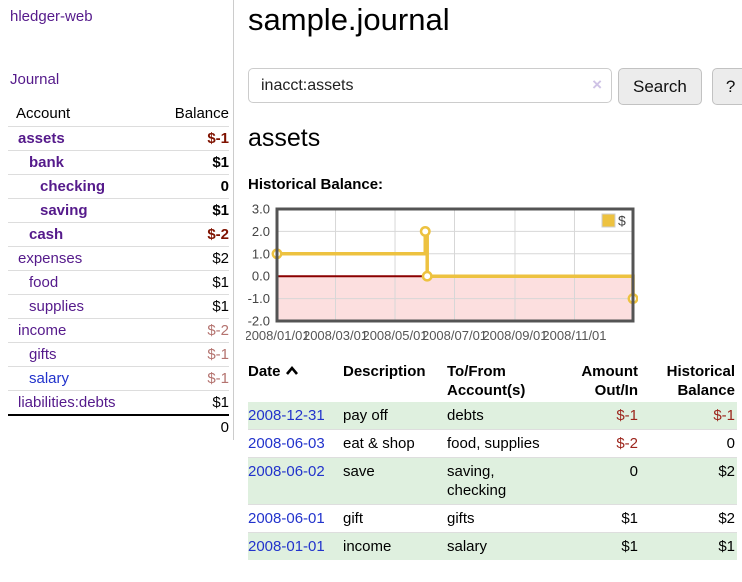  Describe the element at coordinates (492, 546) in the screenshot. I see `register-row: 2008-01-01 income salary $1 $1` at that location.